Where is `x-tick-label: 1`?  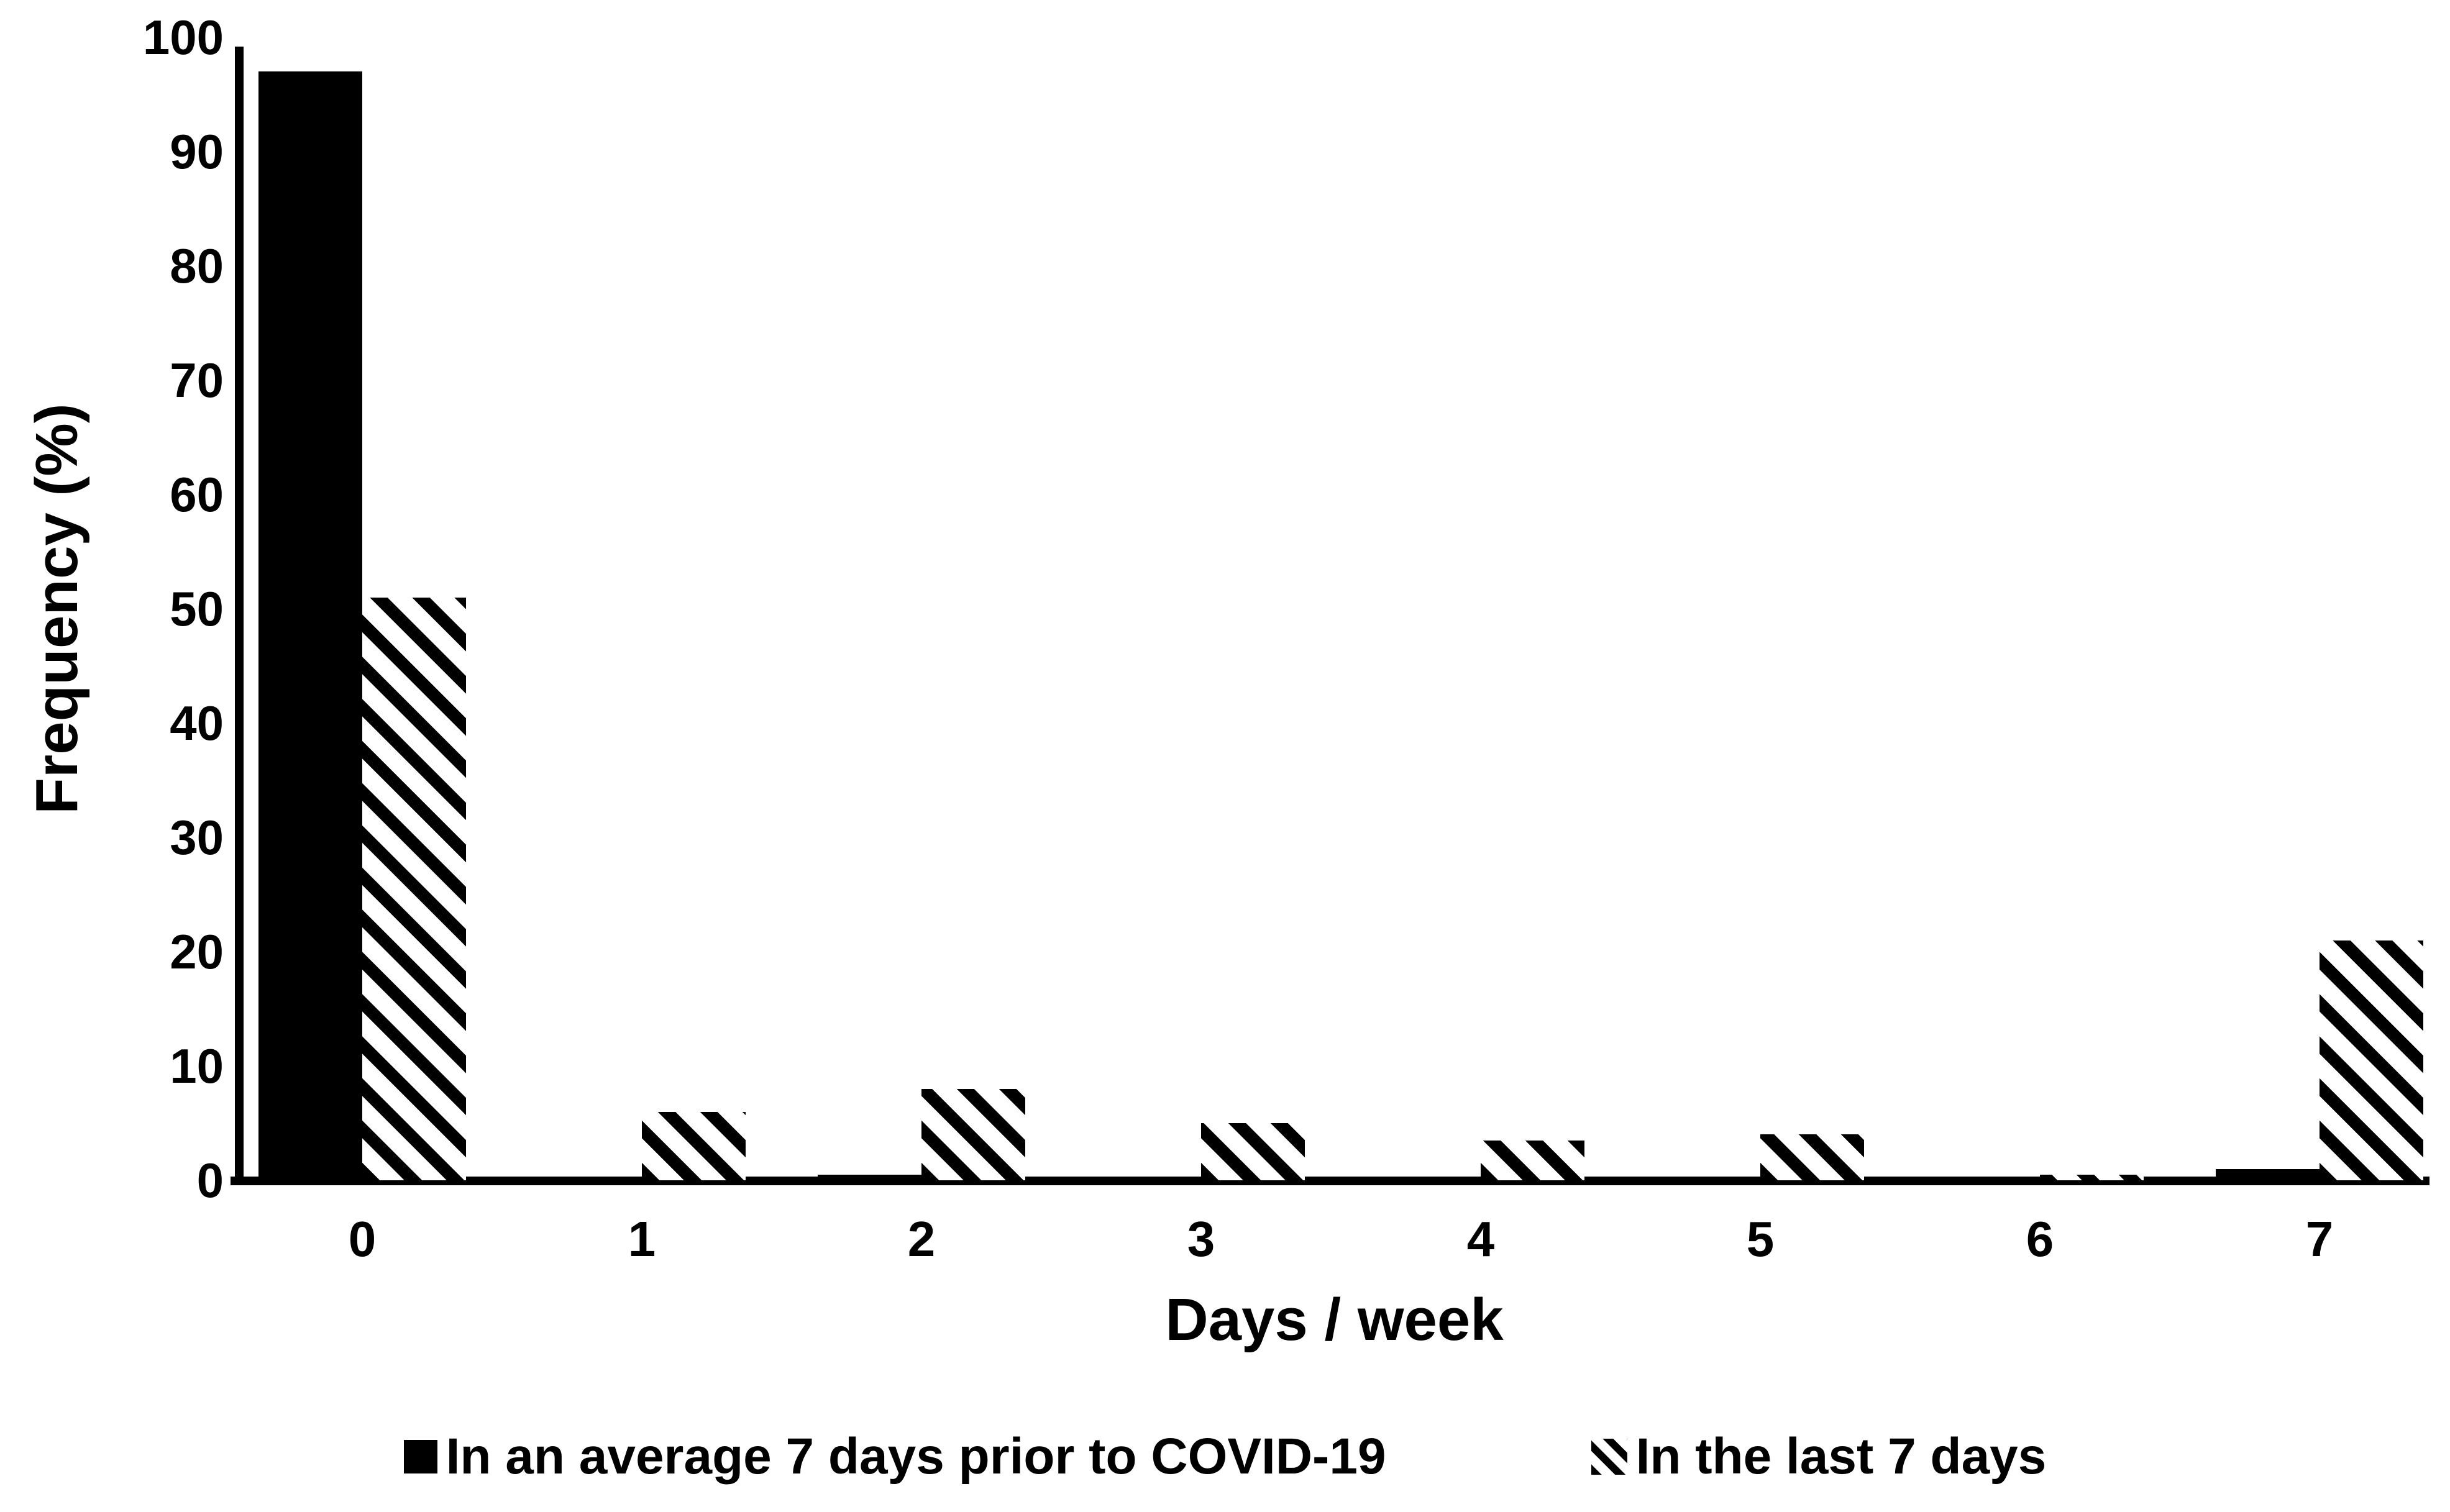 x-tick-label: 1 is located at coordinates (642, 1239).